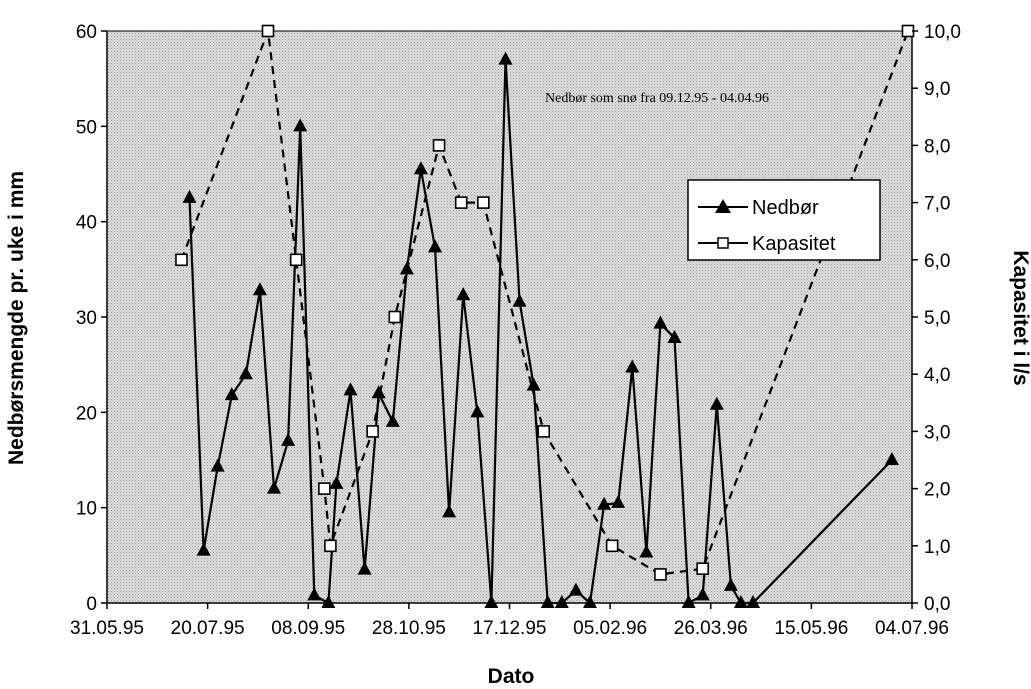  I want to click on x-tick-label: 15.05.96, so click(811, 628).